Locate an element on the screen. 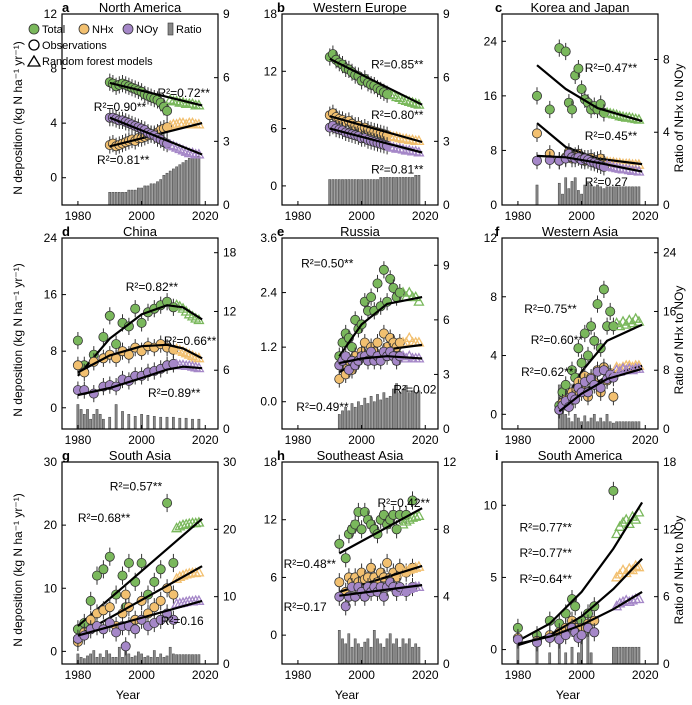 The image size is (692, 705). r2-label-d-2: R²=0.89** is located at coordinates (174, 393).